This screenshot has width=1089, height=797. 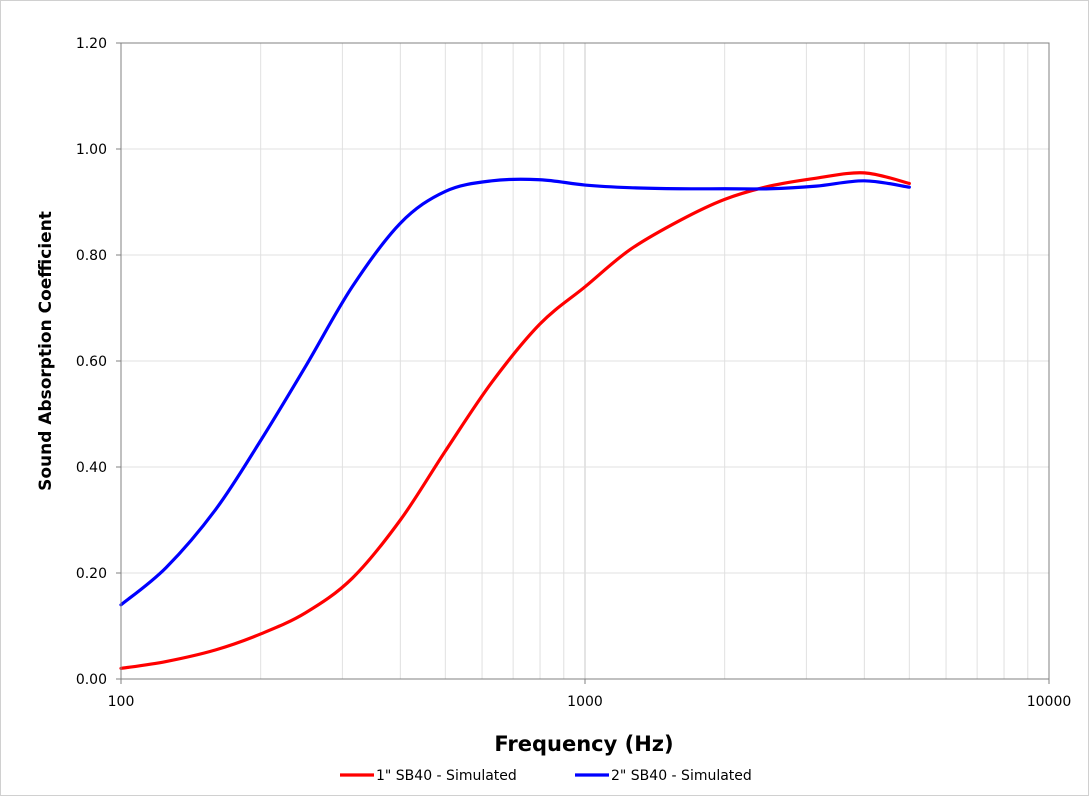 I want to click on y-axis-title: Sound Absorption Coefficient, so click(x=46, y=351).